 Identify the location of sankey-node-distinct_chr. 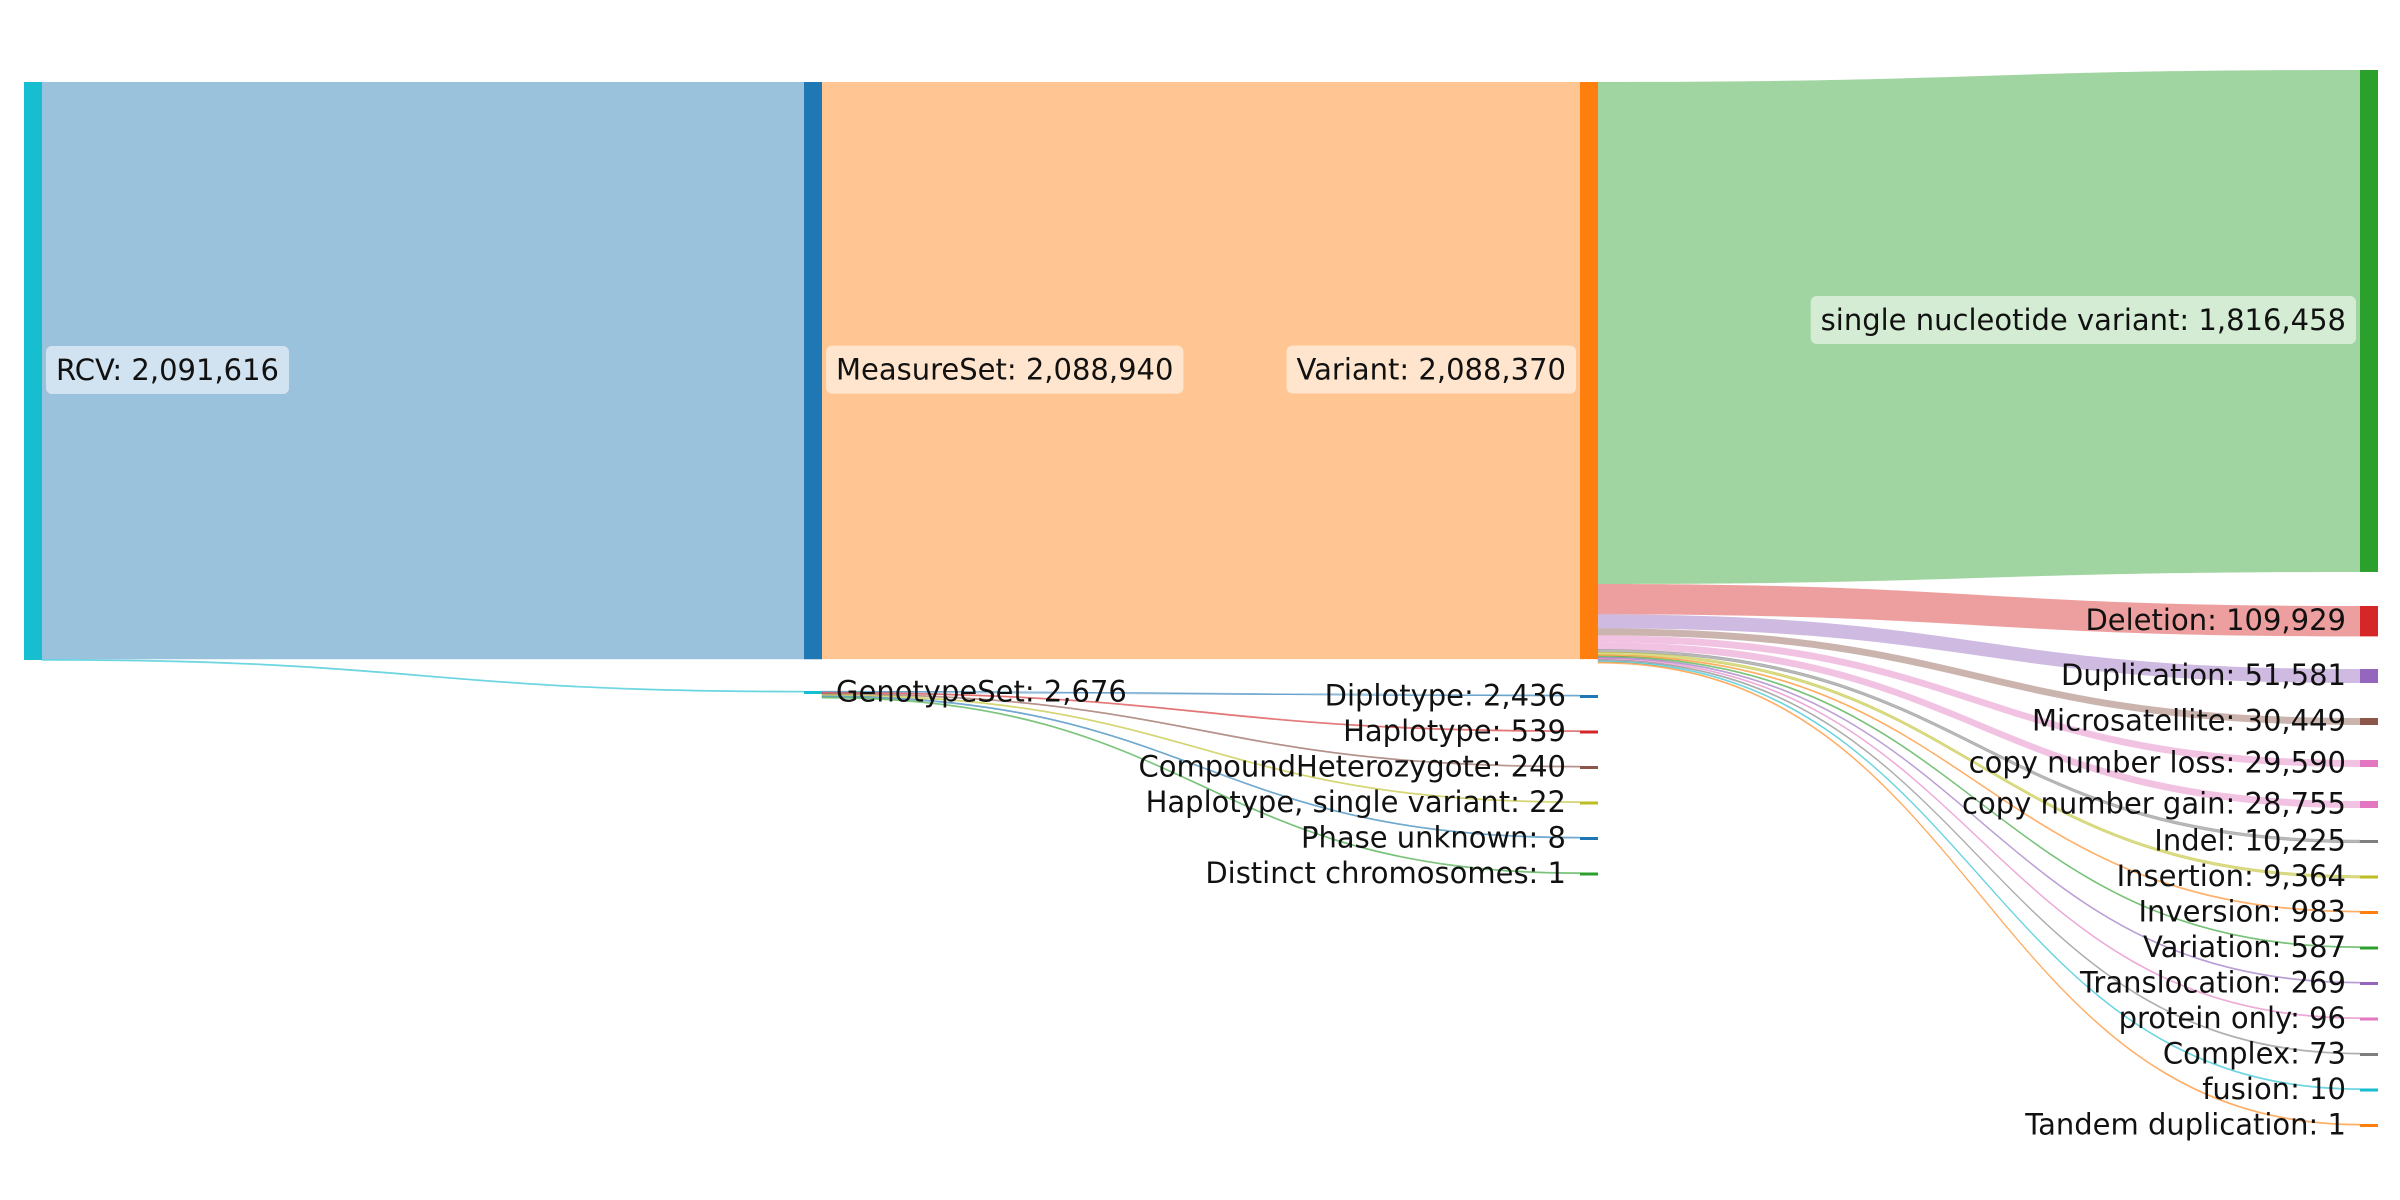
(1589, 874).